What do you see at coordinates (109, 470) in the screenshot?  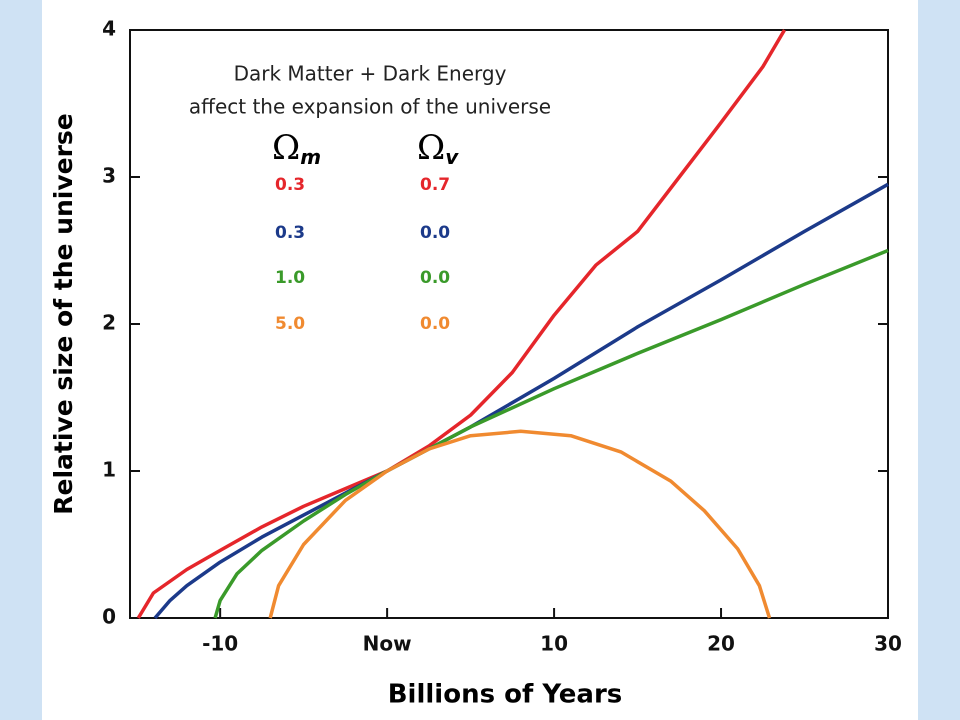 I see `y-tick-label: 1` at bounding box center [109, 470].